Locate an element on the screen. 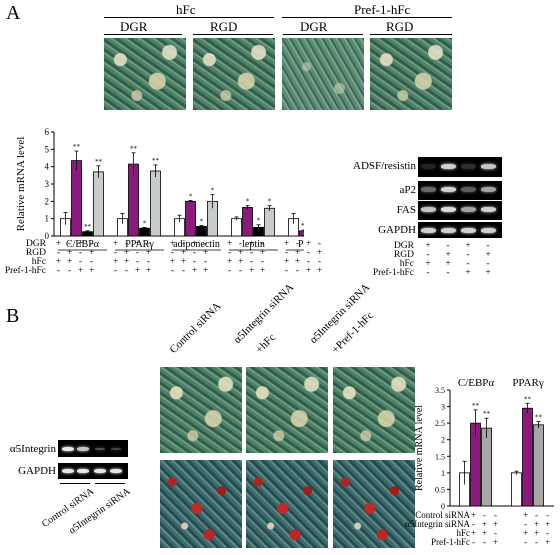 The height and width of the screenshot is (555, 560). category-label-4: Pref-1 is located at coordinates (301, 244).